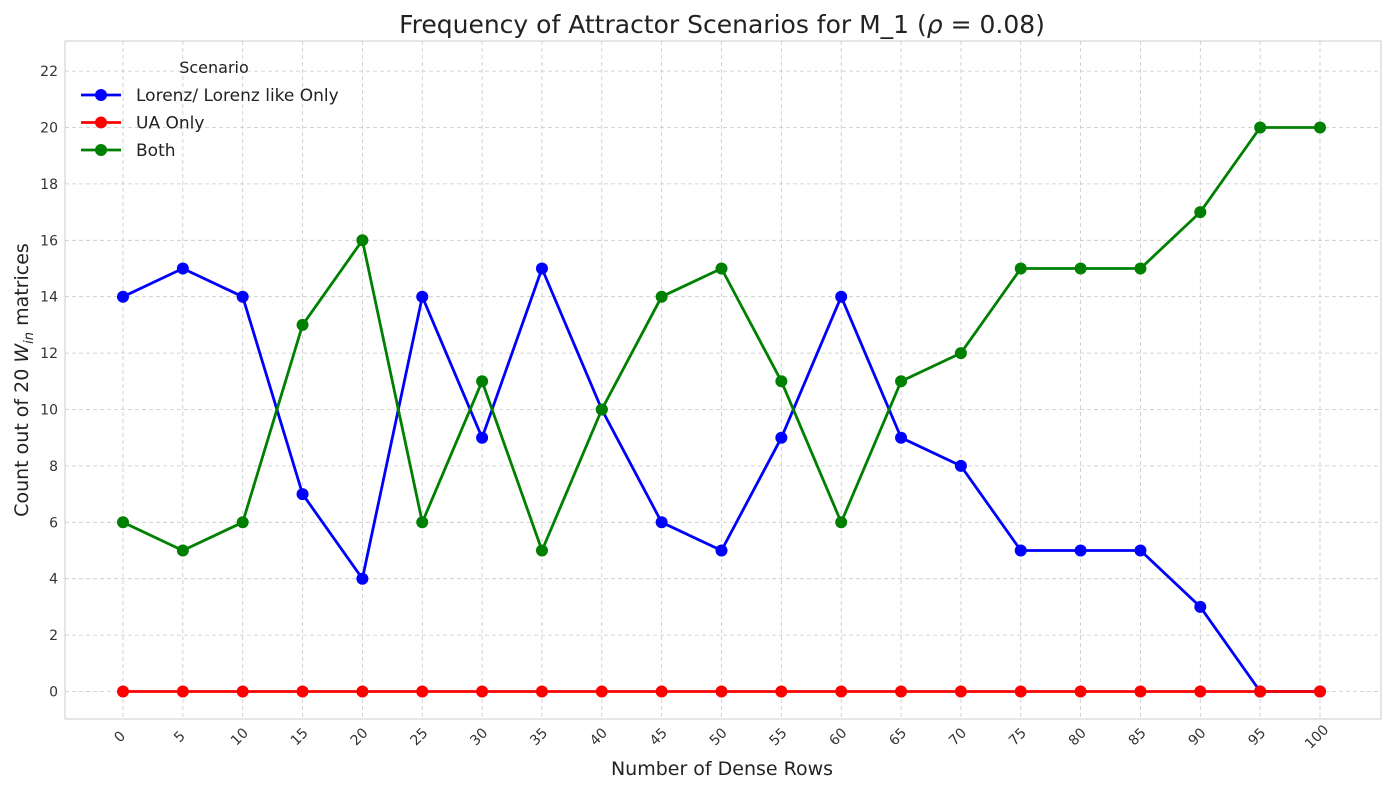 The width and height of the screenshot is (1389, 790). I want to click on legend-item: Lorenz/ Lorenz like Only, so click(210, 96).